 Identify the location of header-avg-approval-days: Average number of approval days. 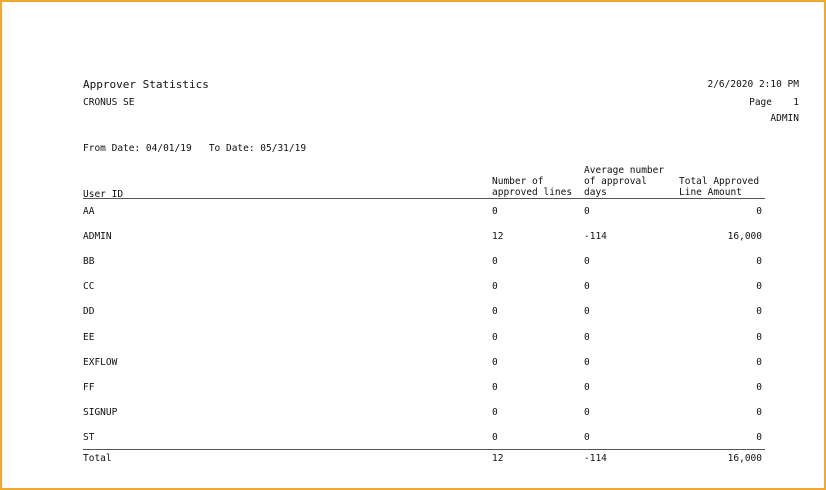
(624, 181).